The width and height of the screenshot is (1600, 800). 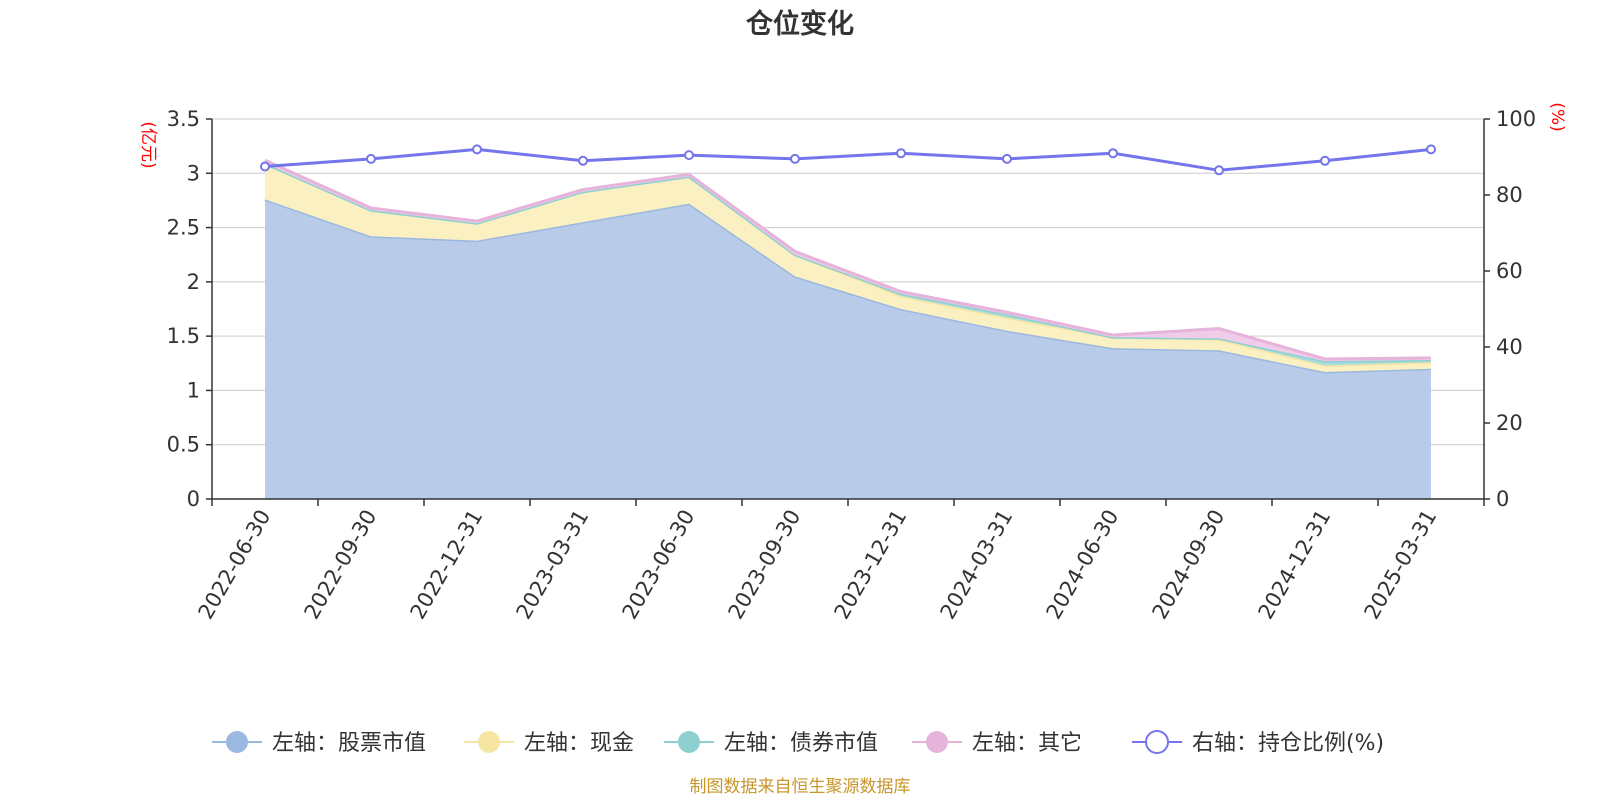 I want to click on left-tick-label: 3, so click(x=193, y=173).